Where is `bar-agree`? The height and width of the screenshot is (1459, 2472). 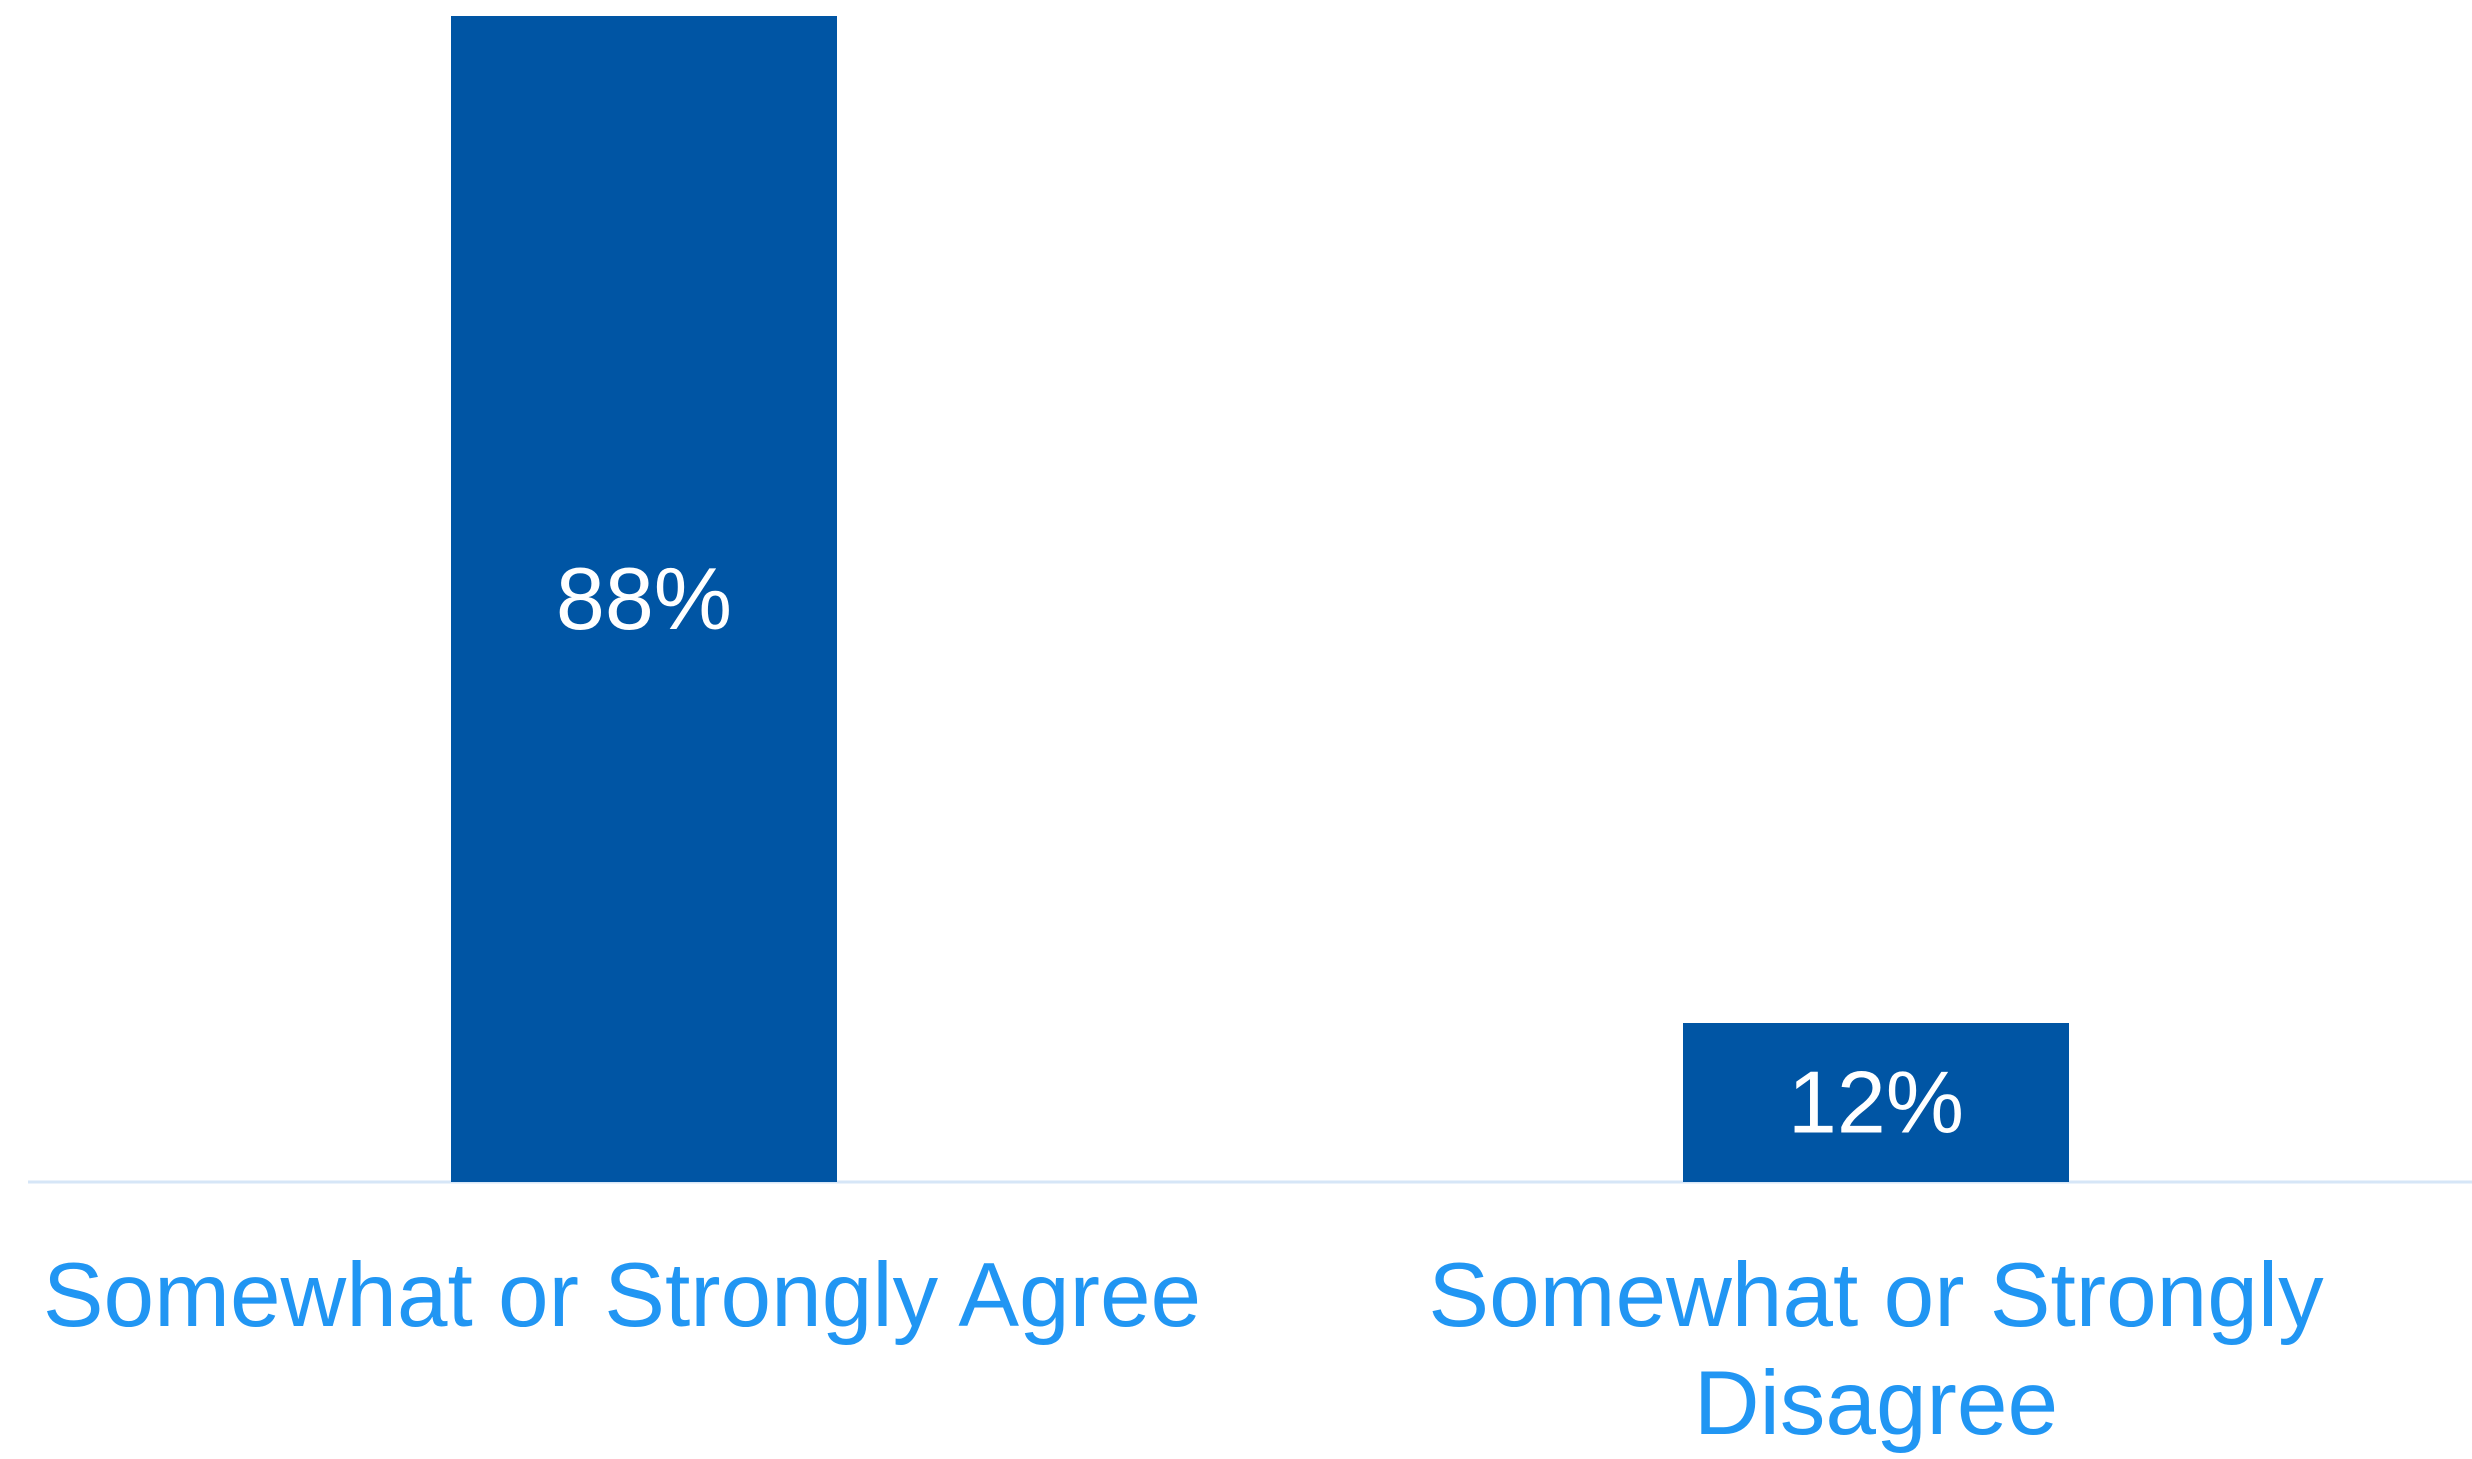 bar-agree is located at coordinates (644, 599).